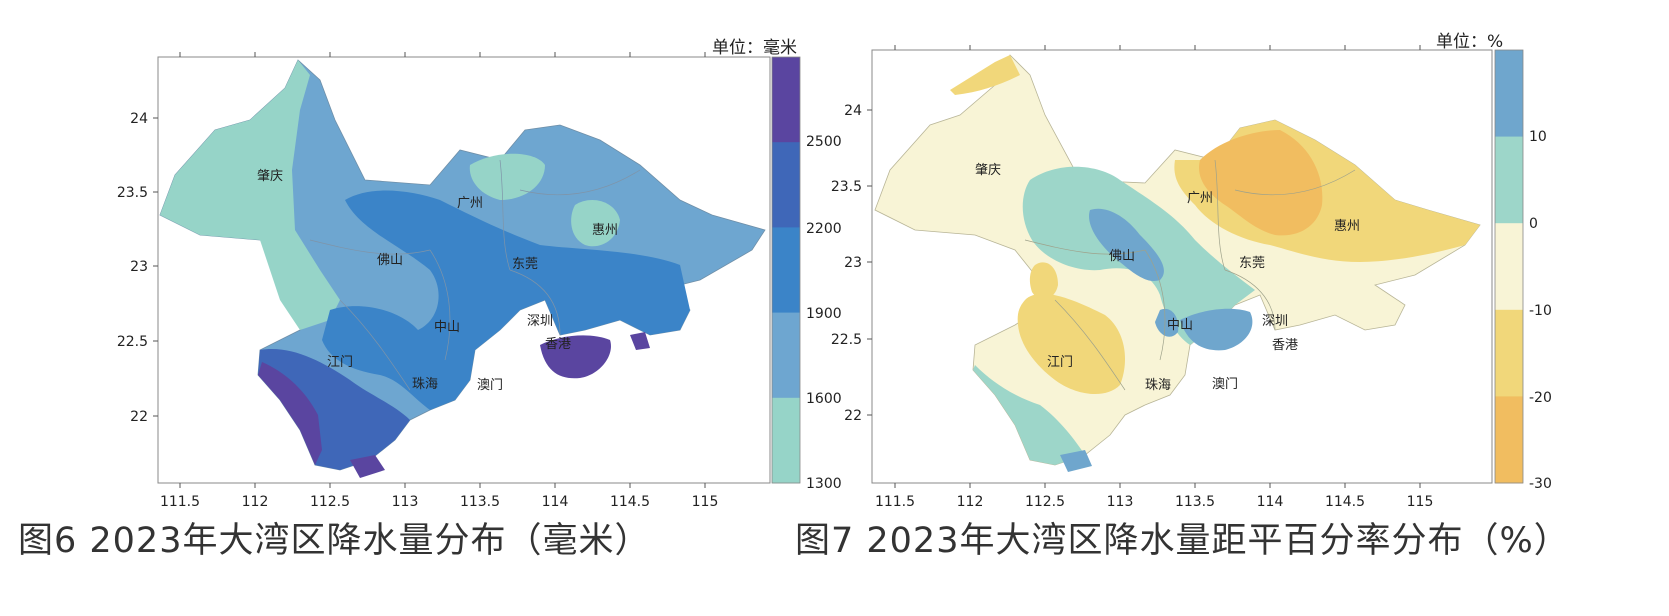 The height and width of the screenshot is (616, 1669). Describe the element at coordinates (754, 48) in the screenshot. I see `map1-unit-label: 单位：毫米` at that location.